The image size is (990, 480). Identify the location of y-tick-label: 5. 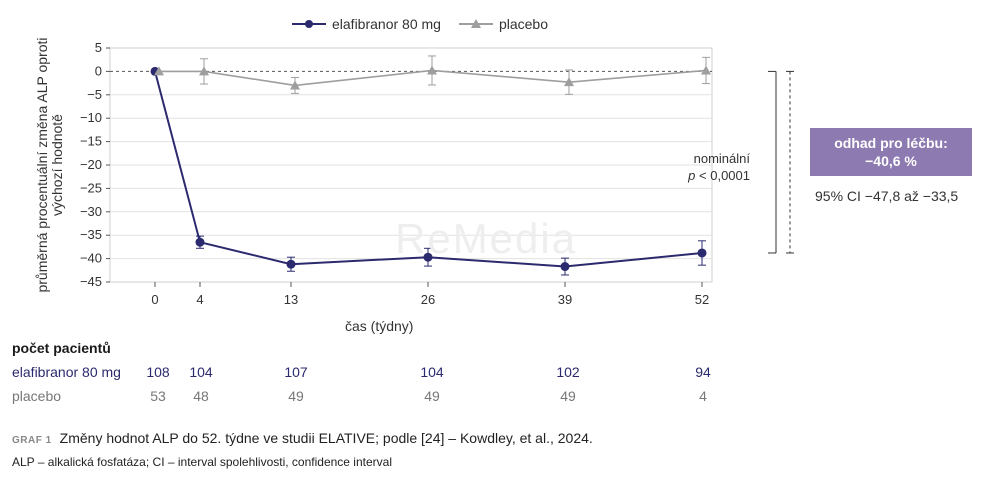
(98, 47).